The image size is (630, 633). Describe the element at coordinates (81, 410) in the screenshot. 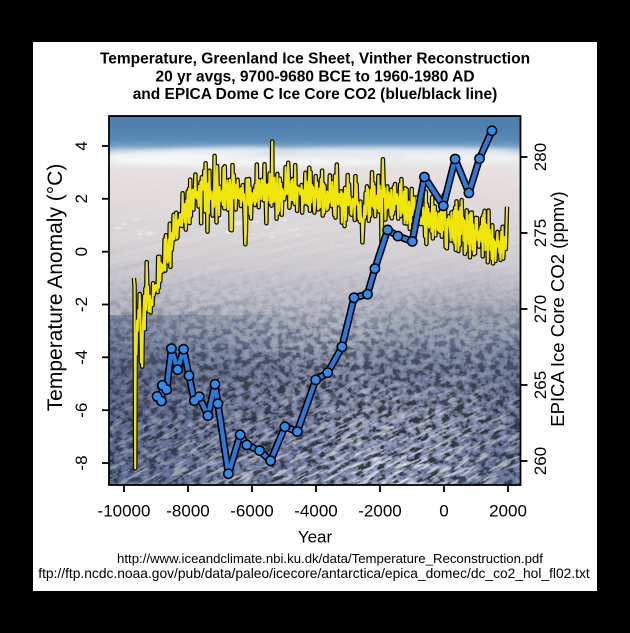

I see `svg-text: -6` at that location.